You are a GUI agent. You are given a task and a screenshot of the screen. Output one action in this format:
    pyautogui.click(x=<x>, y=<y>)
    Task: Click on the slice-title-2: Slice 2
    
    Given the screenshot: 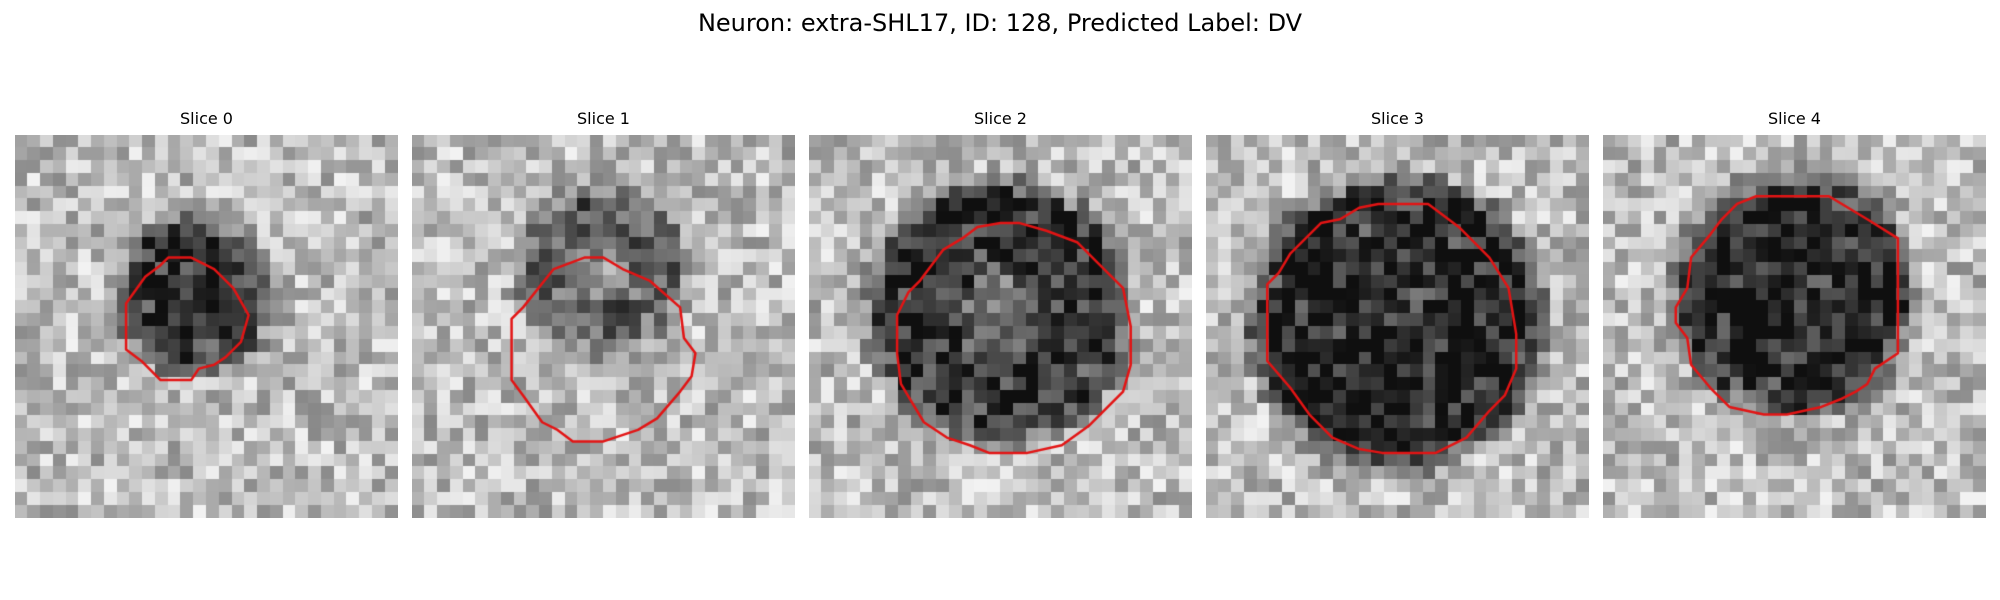 What is the action you would take?
    pyautogui.click(x=1000, y=118)
    